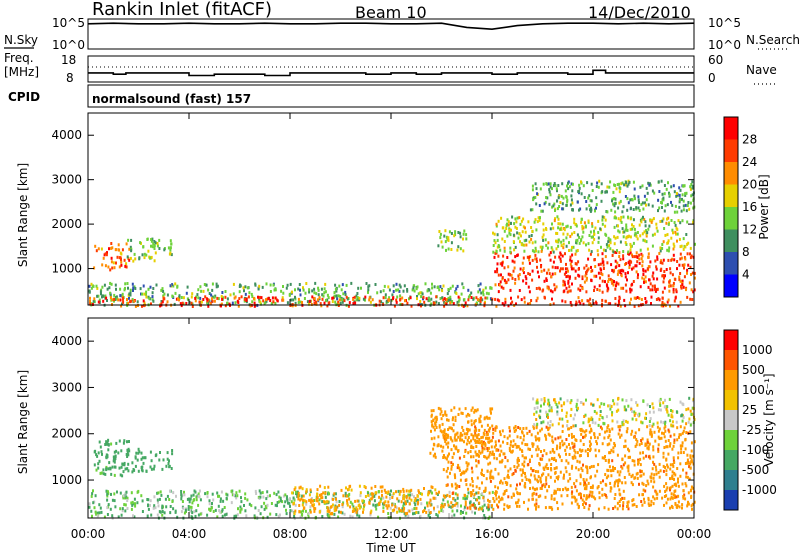 The image size is (800, 554). Describe the element at coordinates (715, 60) in the screenshot. I see `nave-tick-top: 60` at that location.